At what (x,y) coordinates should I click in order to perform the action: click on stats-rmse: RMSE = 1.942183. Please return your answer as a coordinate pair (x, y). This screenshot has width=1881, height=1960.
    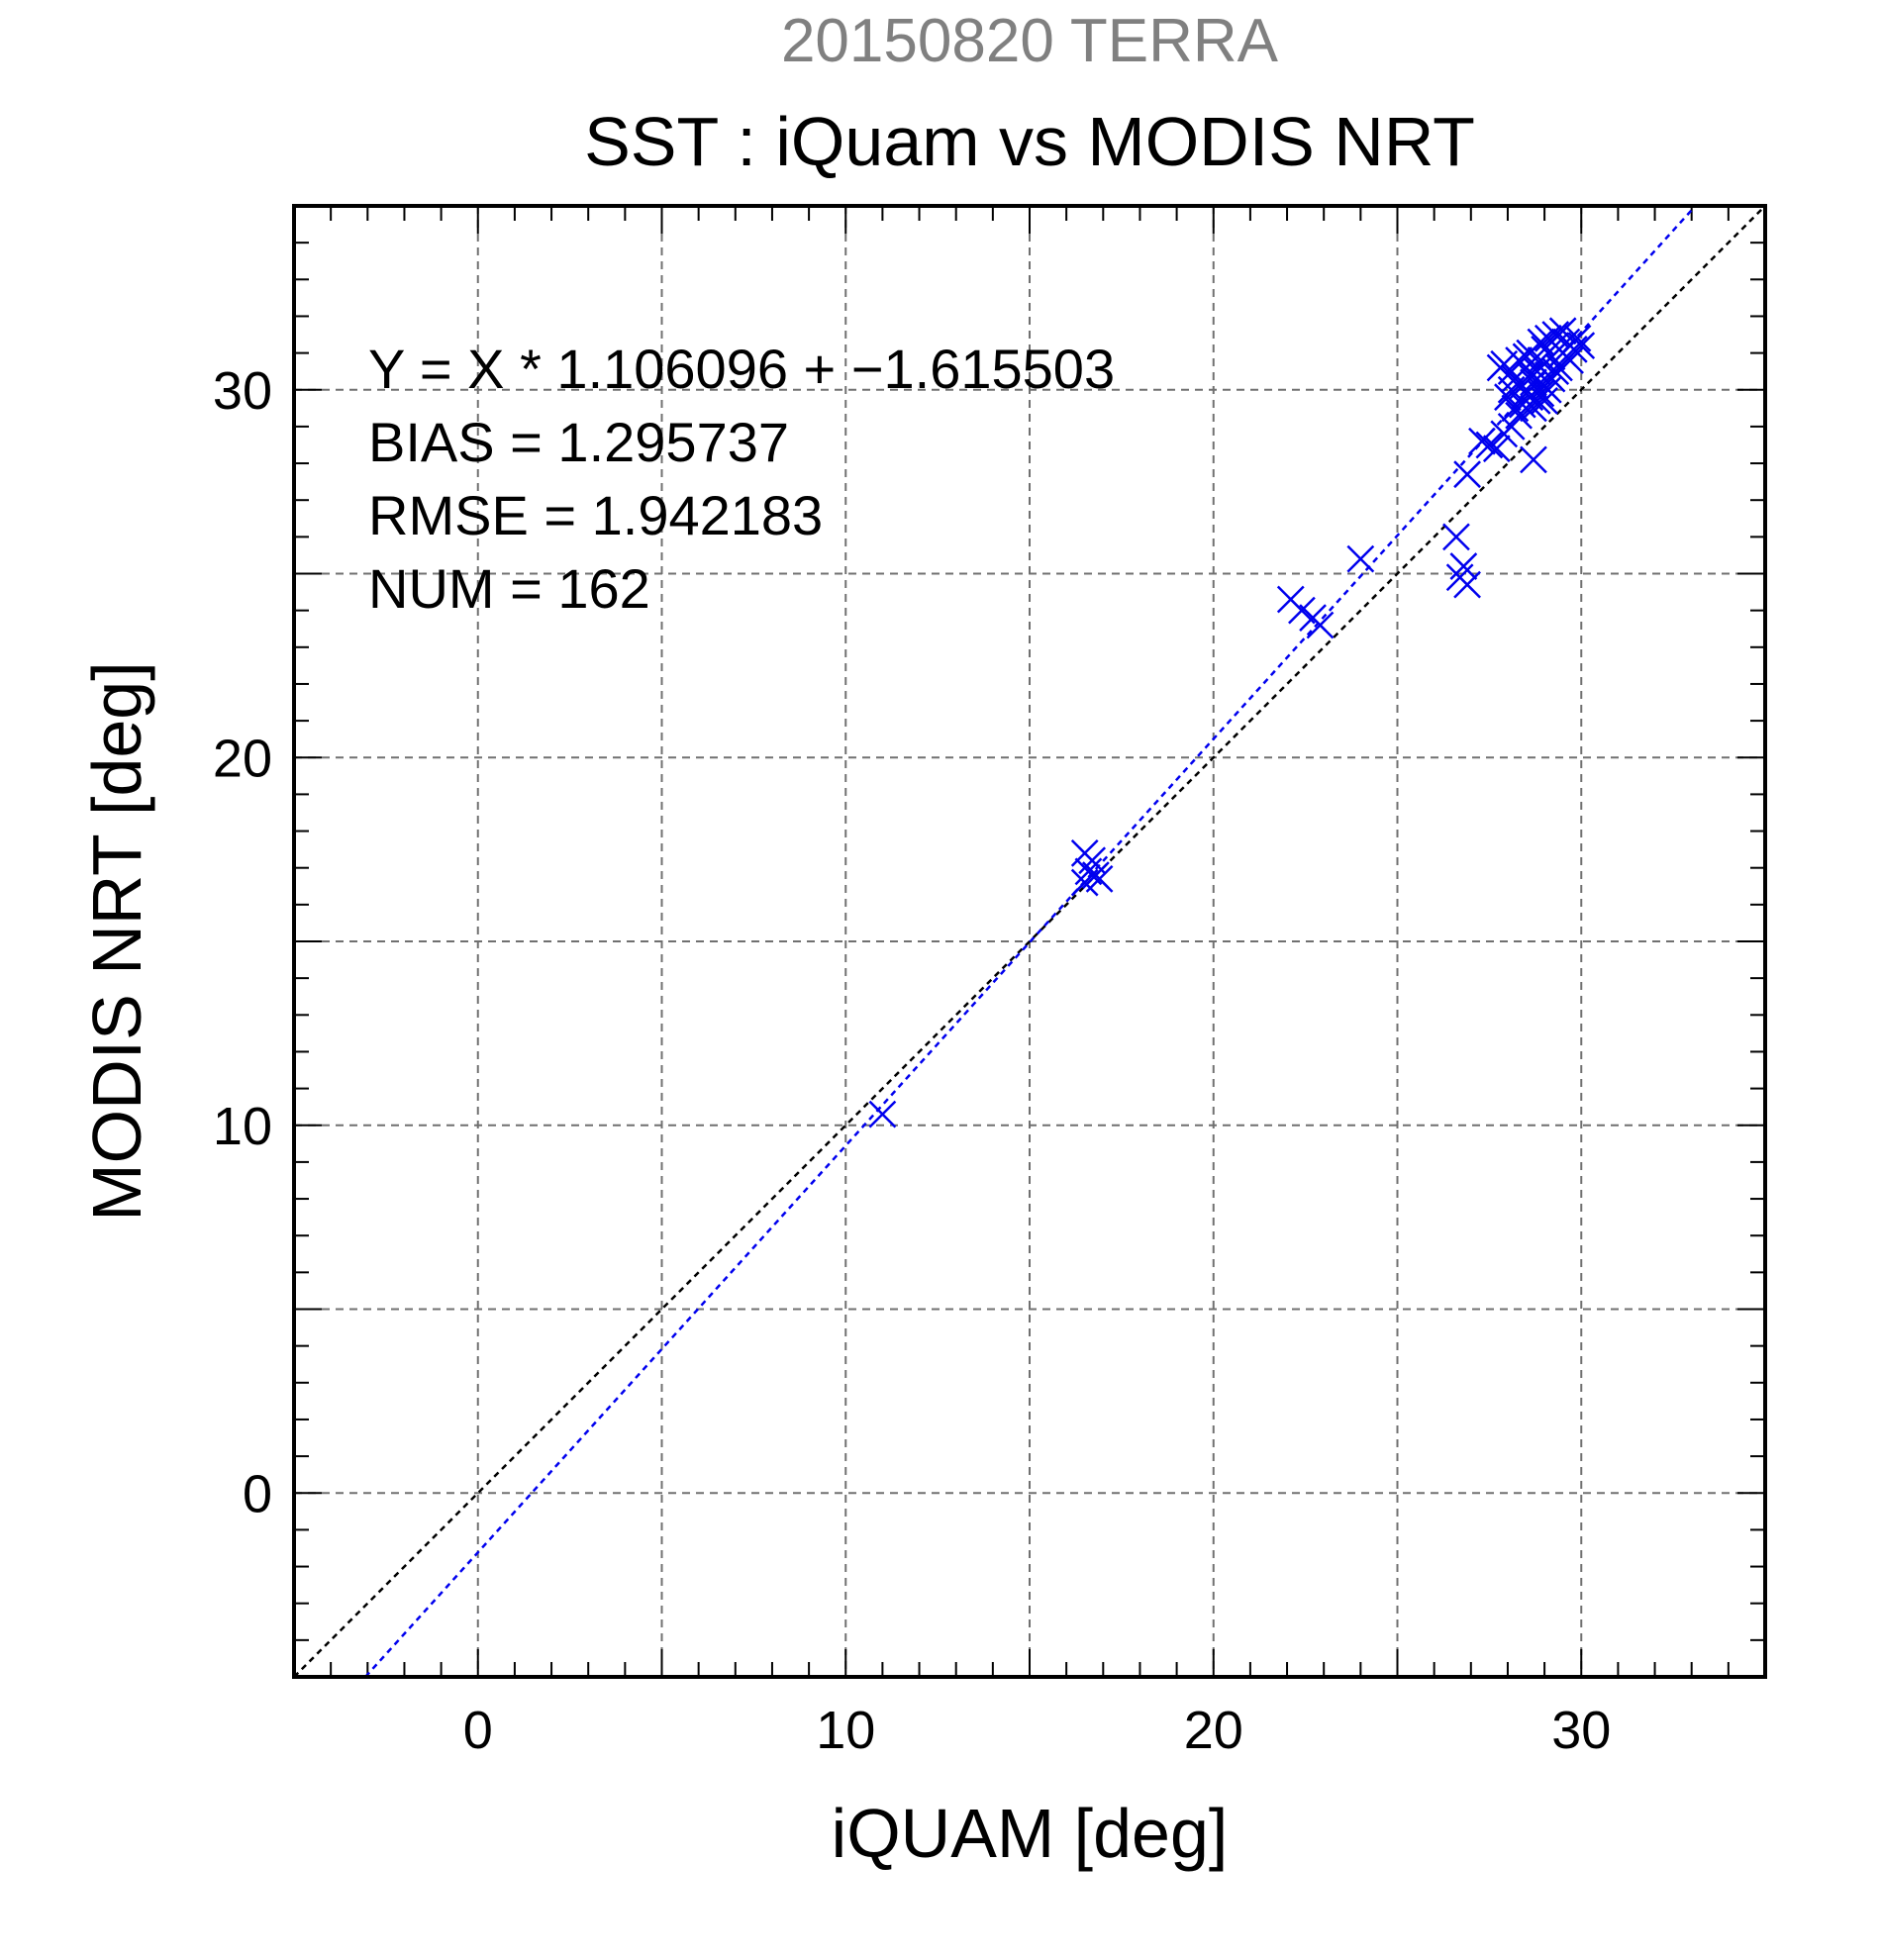
    Looking at the image, I should click on (595, 515).